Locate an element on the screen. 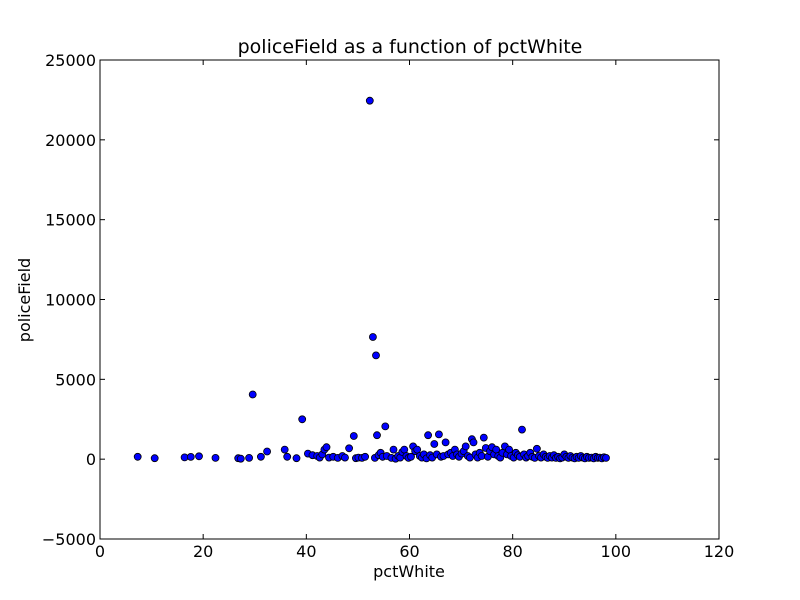 The height and width of the screenshot is (600, 800). x-tick-label: 100 is located at coordinates (616, 551).